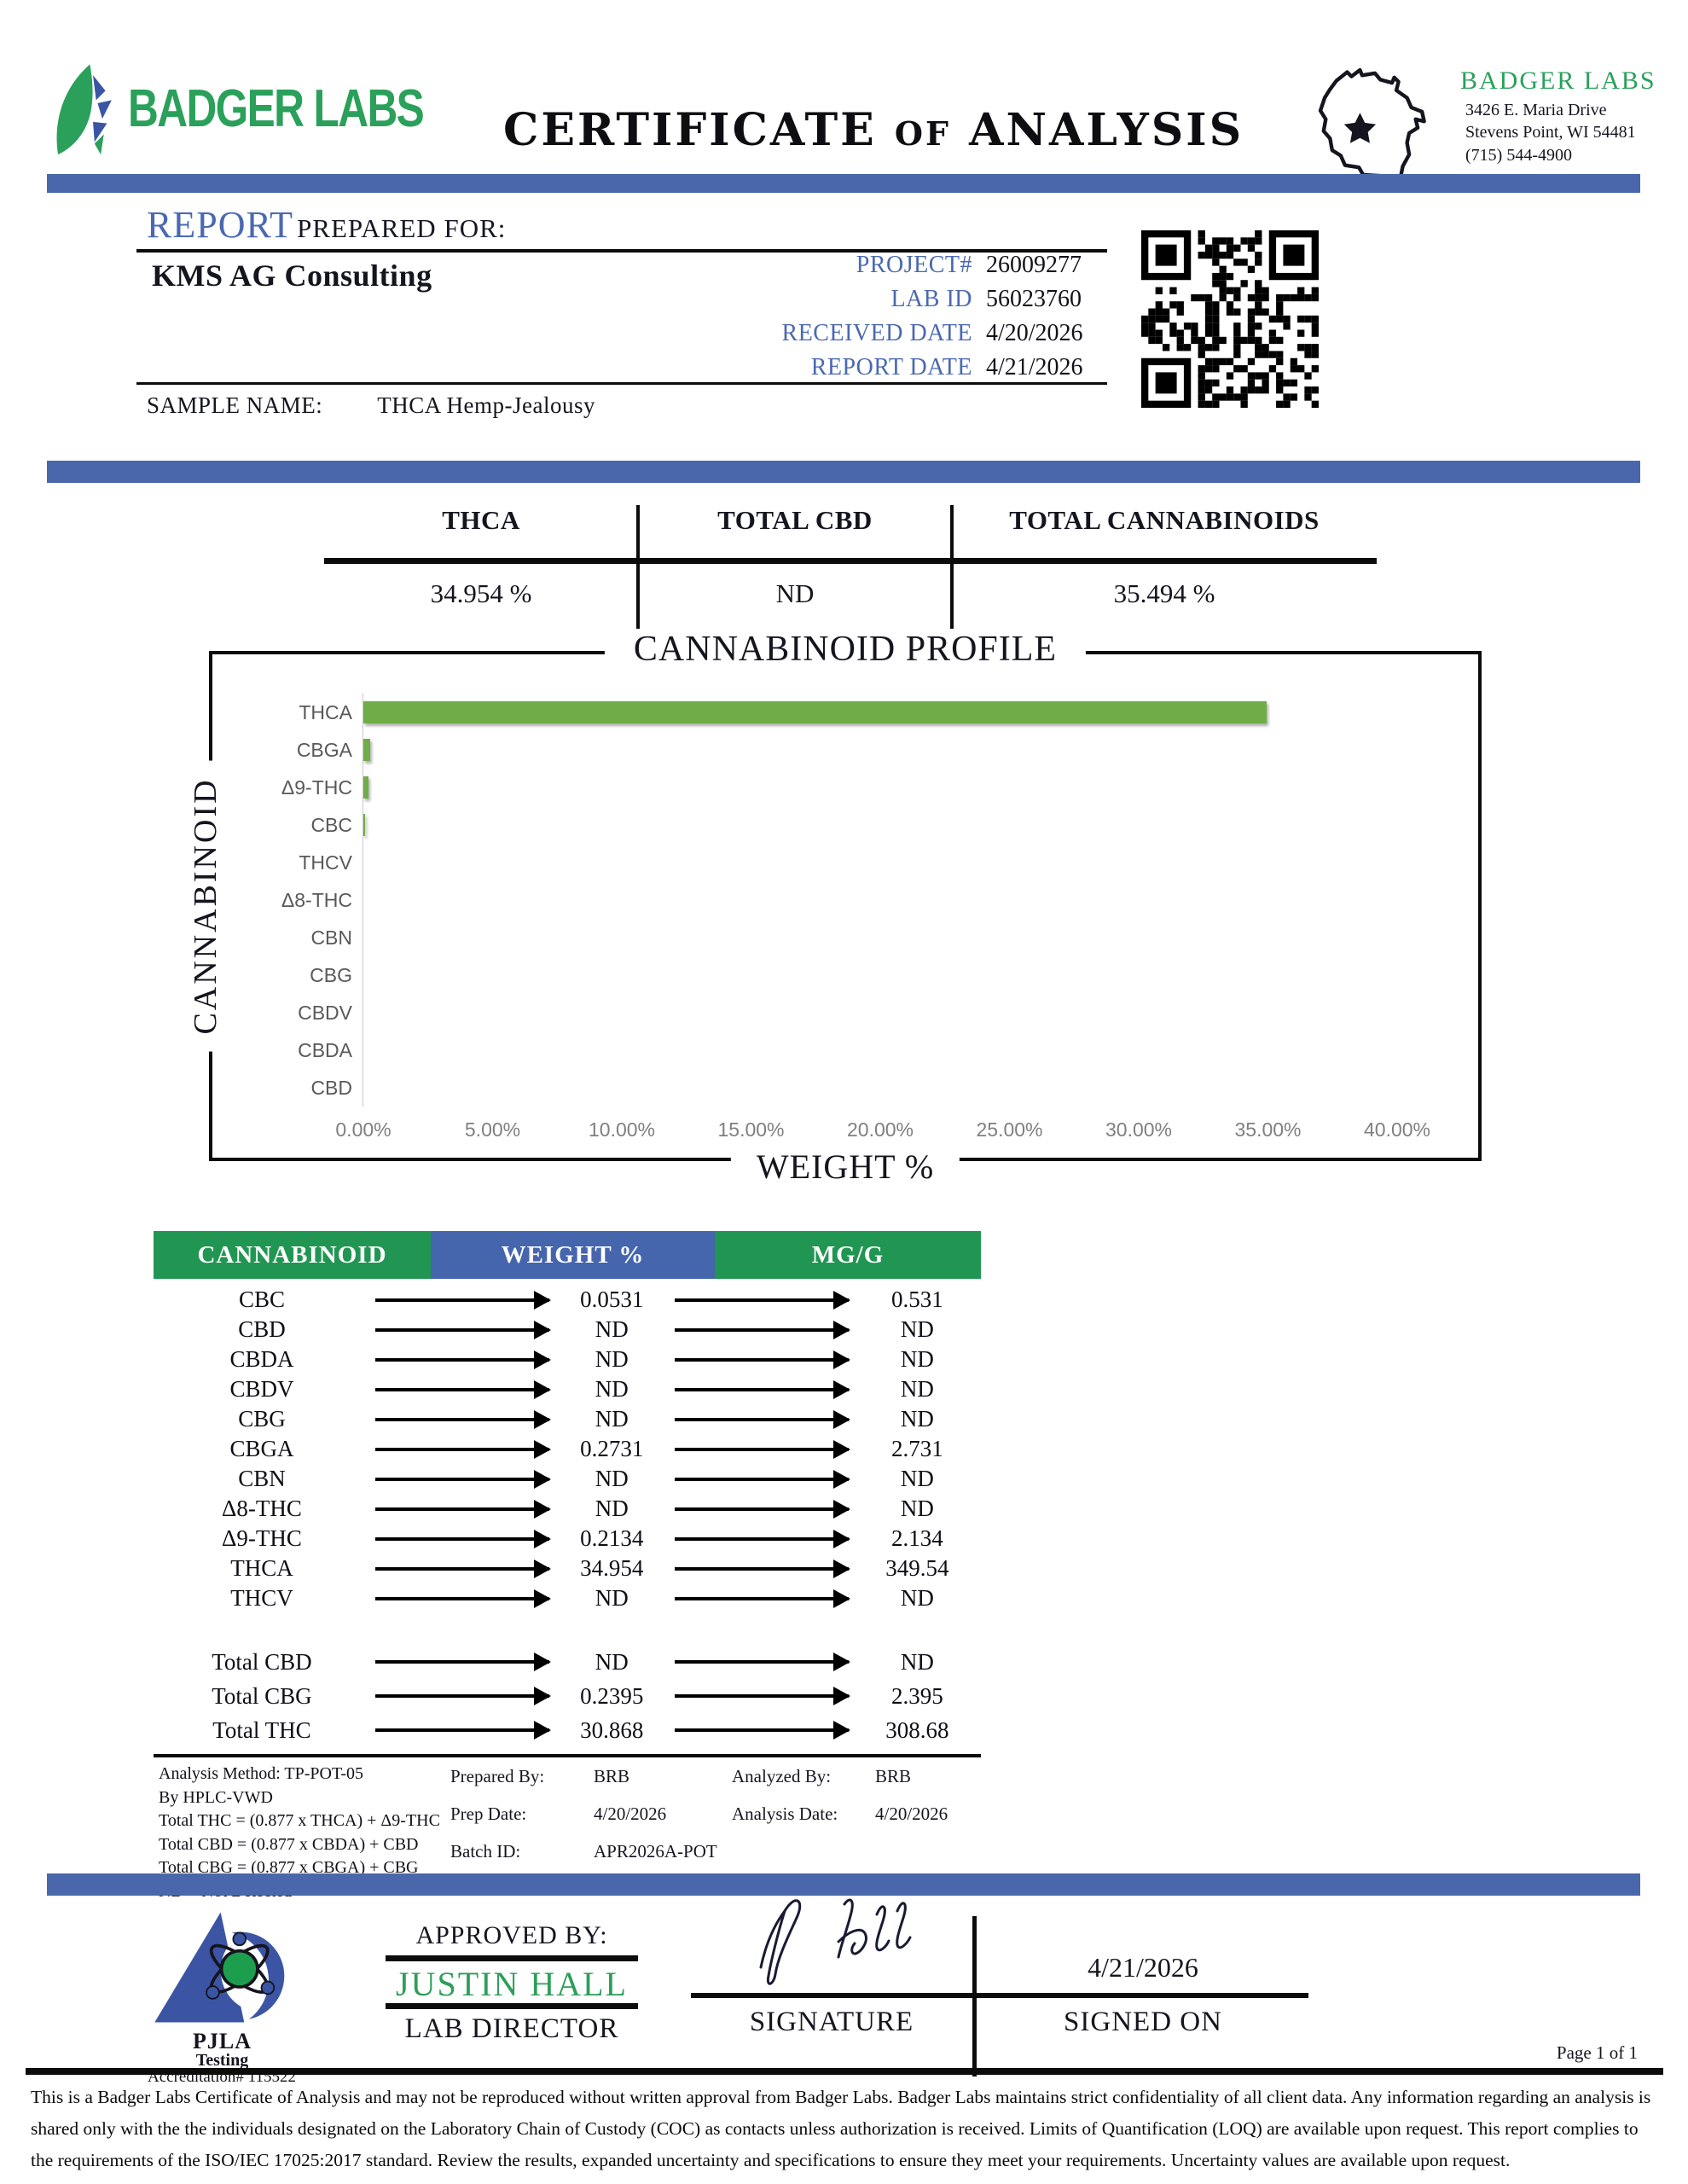 The height and width of the screenshot is (2184, 1688). What do you see at coordinates (289, 1844) in the screenshot?
I see `analysis-line: Total CBD = (0.877 x CBDA) + CBD` at bounding box center [289, 1844].